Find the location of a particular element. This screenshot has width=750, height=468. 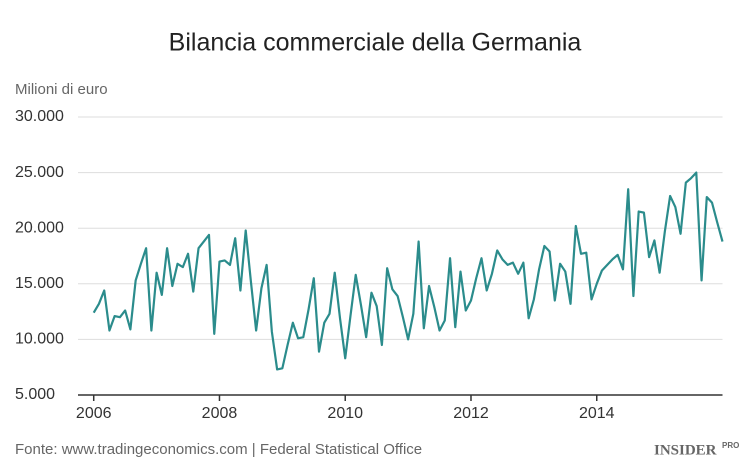

y-tick-label: 5.000 is located at coordinates (35, 394).